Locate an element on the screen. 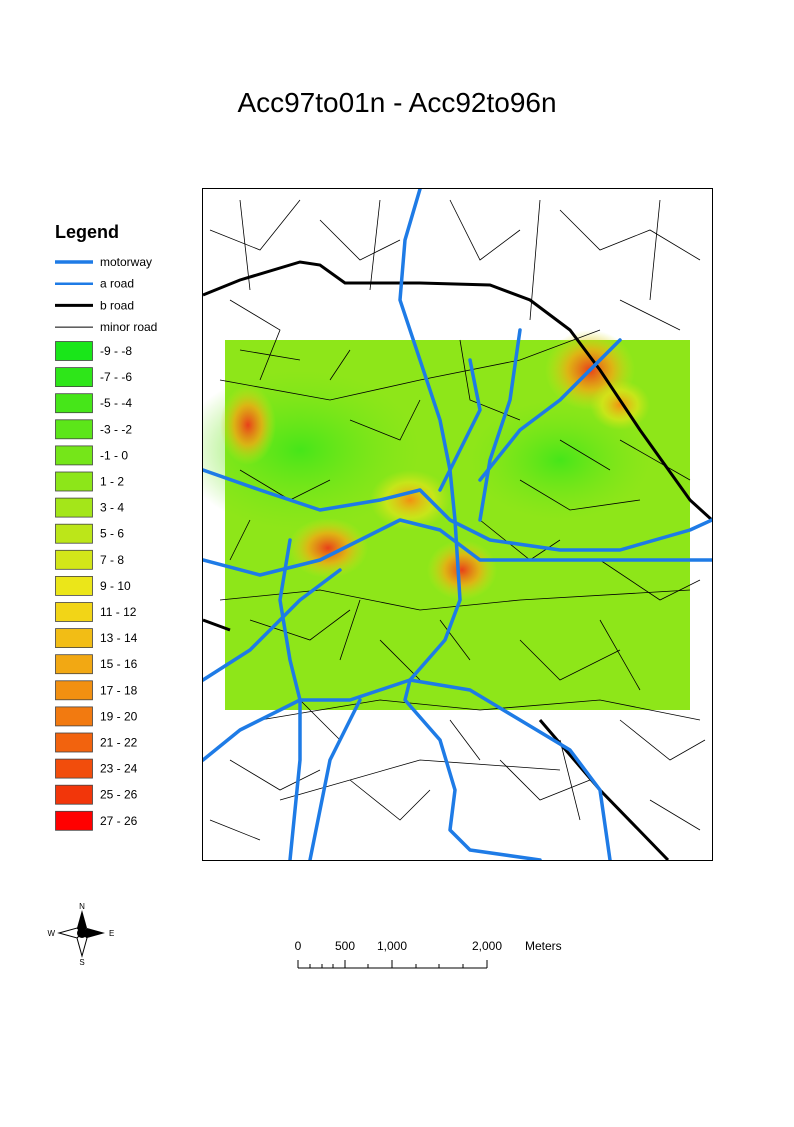 This screenshot has width=794, height=1127. legend-class-label: -3 - -2 is located at coordinates (116, 429).